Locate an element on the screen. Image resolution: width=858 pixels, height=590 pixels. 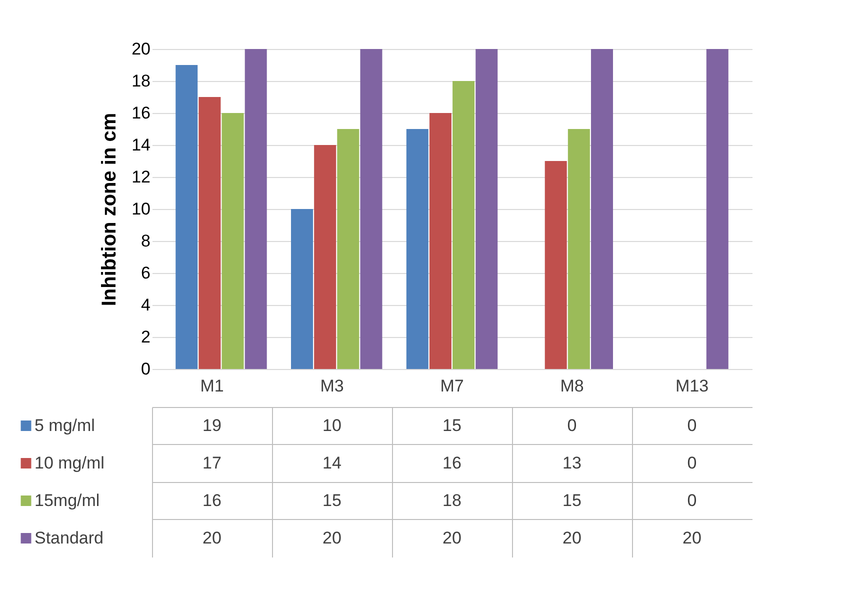
y-tick-label: 6 is located at coordinates (145, 273).